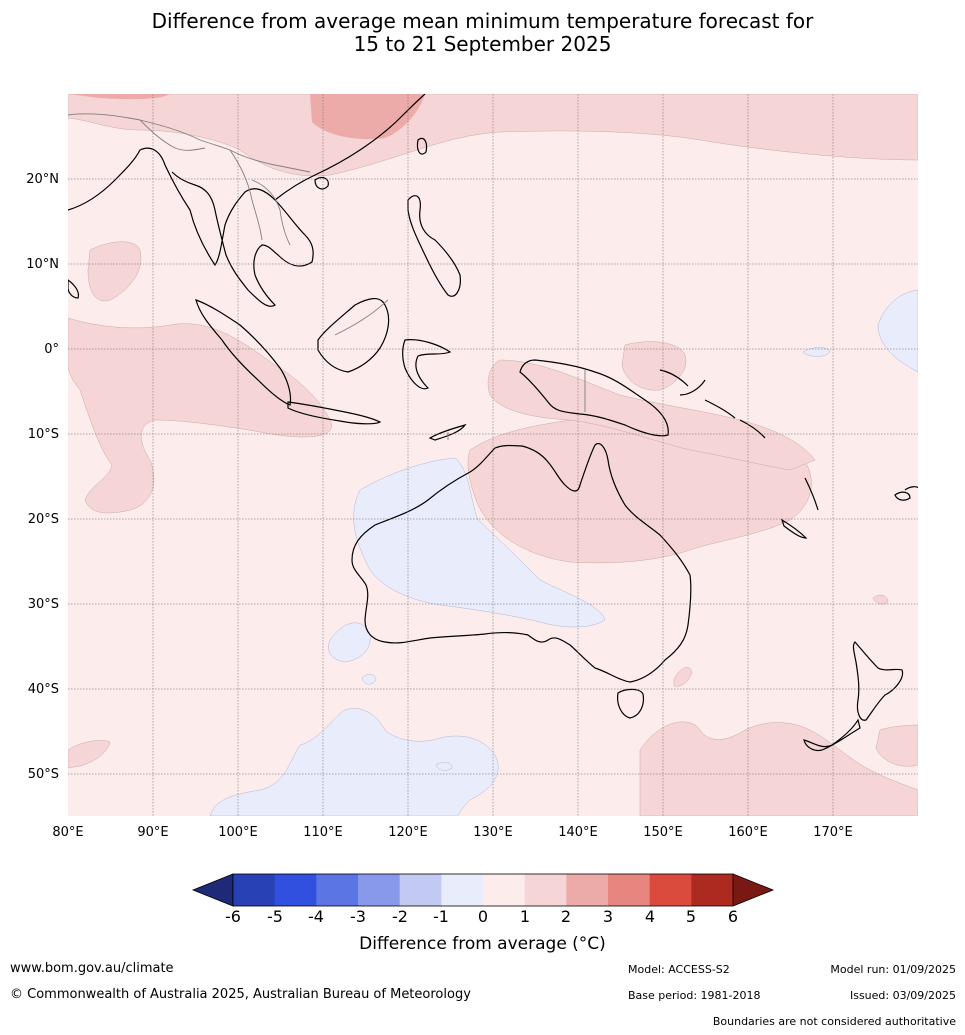 The height and width of the screenshot is (1035, 965). What do you see at coordinates (43, 604) in the screenshot?
I see `lat-label: 30°S` at bounding box center [43, 604].